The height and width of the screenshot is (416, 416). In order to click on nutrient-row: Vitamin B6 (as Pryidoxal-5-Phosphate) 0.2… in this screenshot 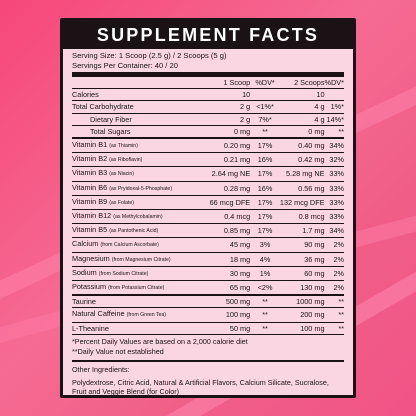, I will do `click(208, 188)`.